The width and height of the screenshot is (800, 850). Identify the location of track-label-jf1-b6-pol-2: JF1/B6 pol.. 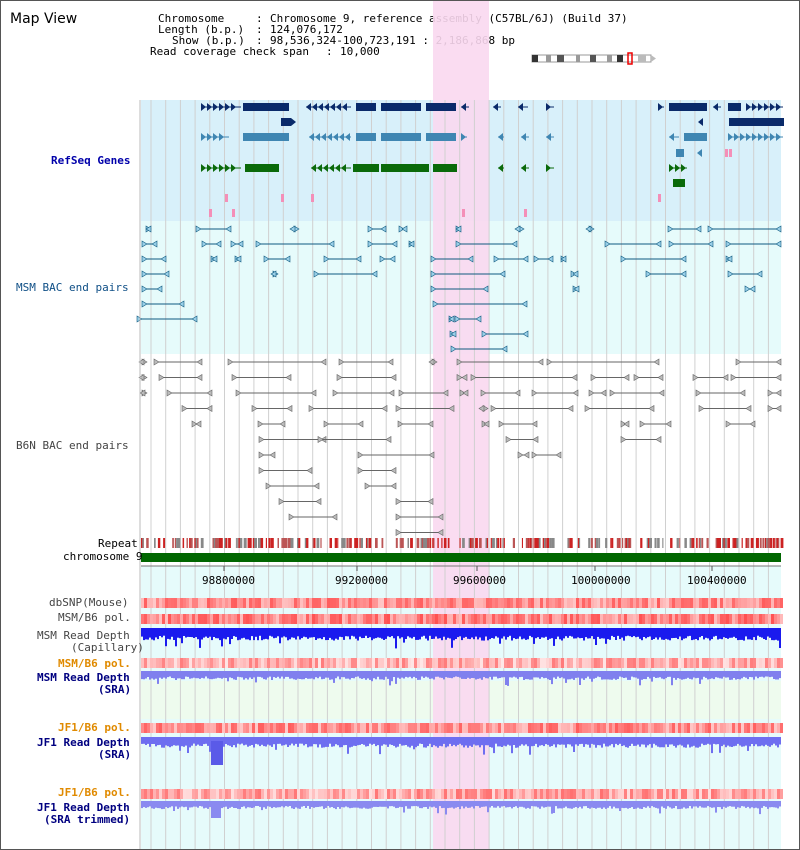
(94, 792).